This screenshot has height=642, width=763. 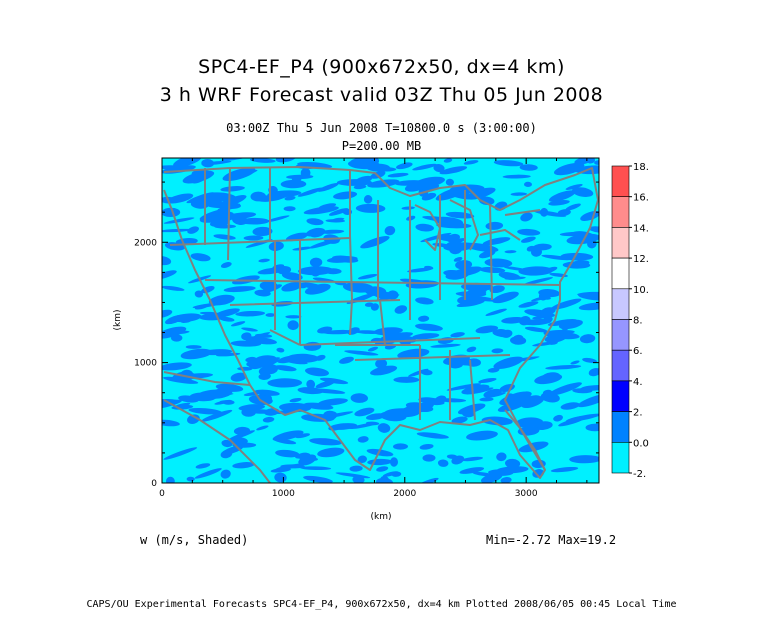 I want to click on pressure-level-line: P=200.00 MB, so click(x=381, y=146).